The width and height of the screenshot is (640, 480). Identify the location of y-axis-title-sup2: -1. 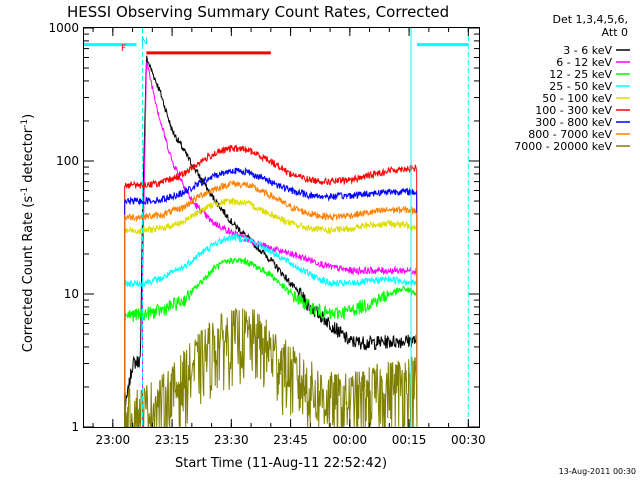
(25, 123).